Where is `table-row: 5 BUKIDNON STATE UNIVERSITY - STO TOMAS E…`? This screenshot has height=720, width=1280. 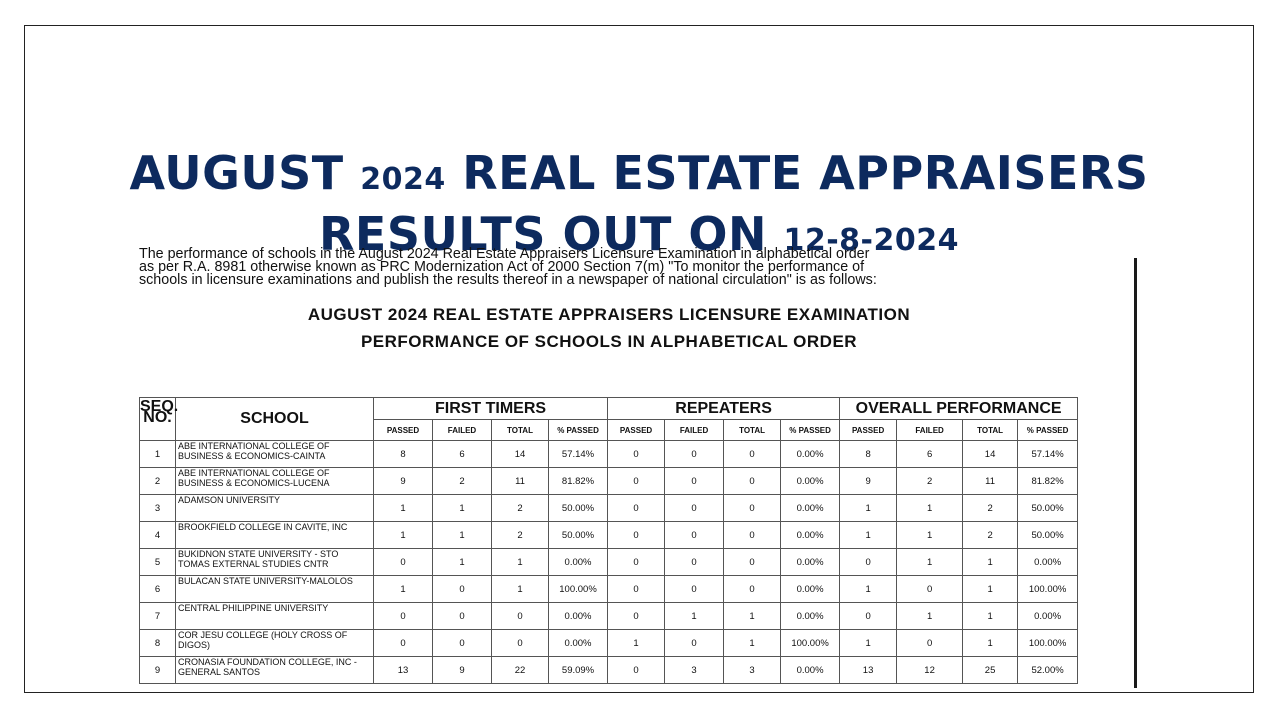 table-row: 5 BUKIDNON STATE UNIVERSITY - STO TOMAS E… is located at coordinates (609, 562).